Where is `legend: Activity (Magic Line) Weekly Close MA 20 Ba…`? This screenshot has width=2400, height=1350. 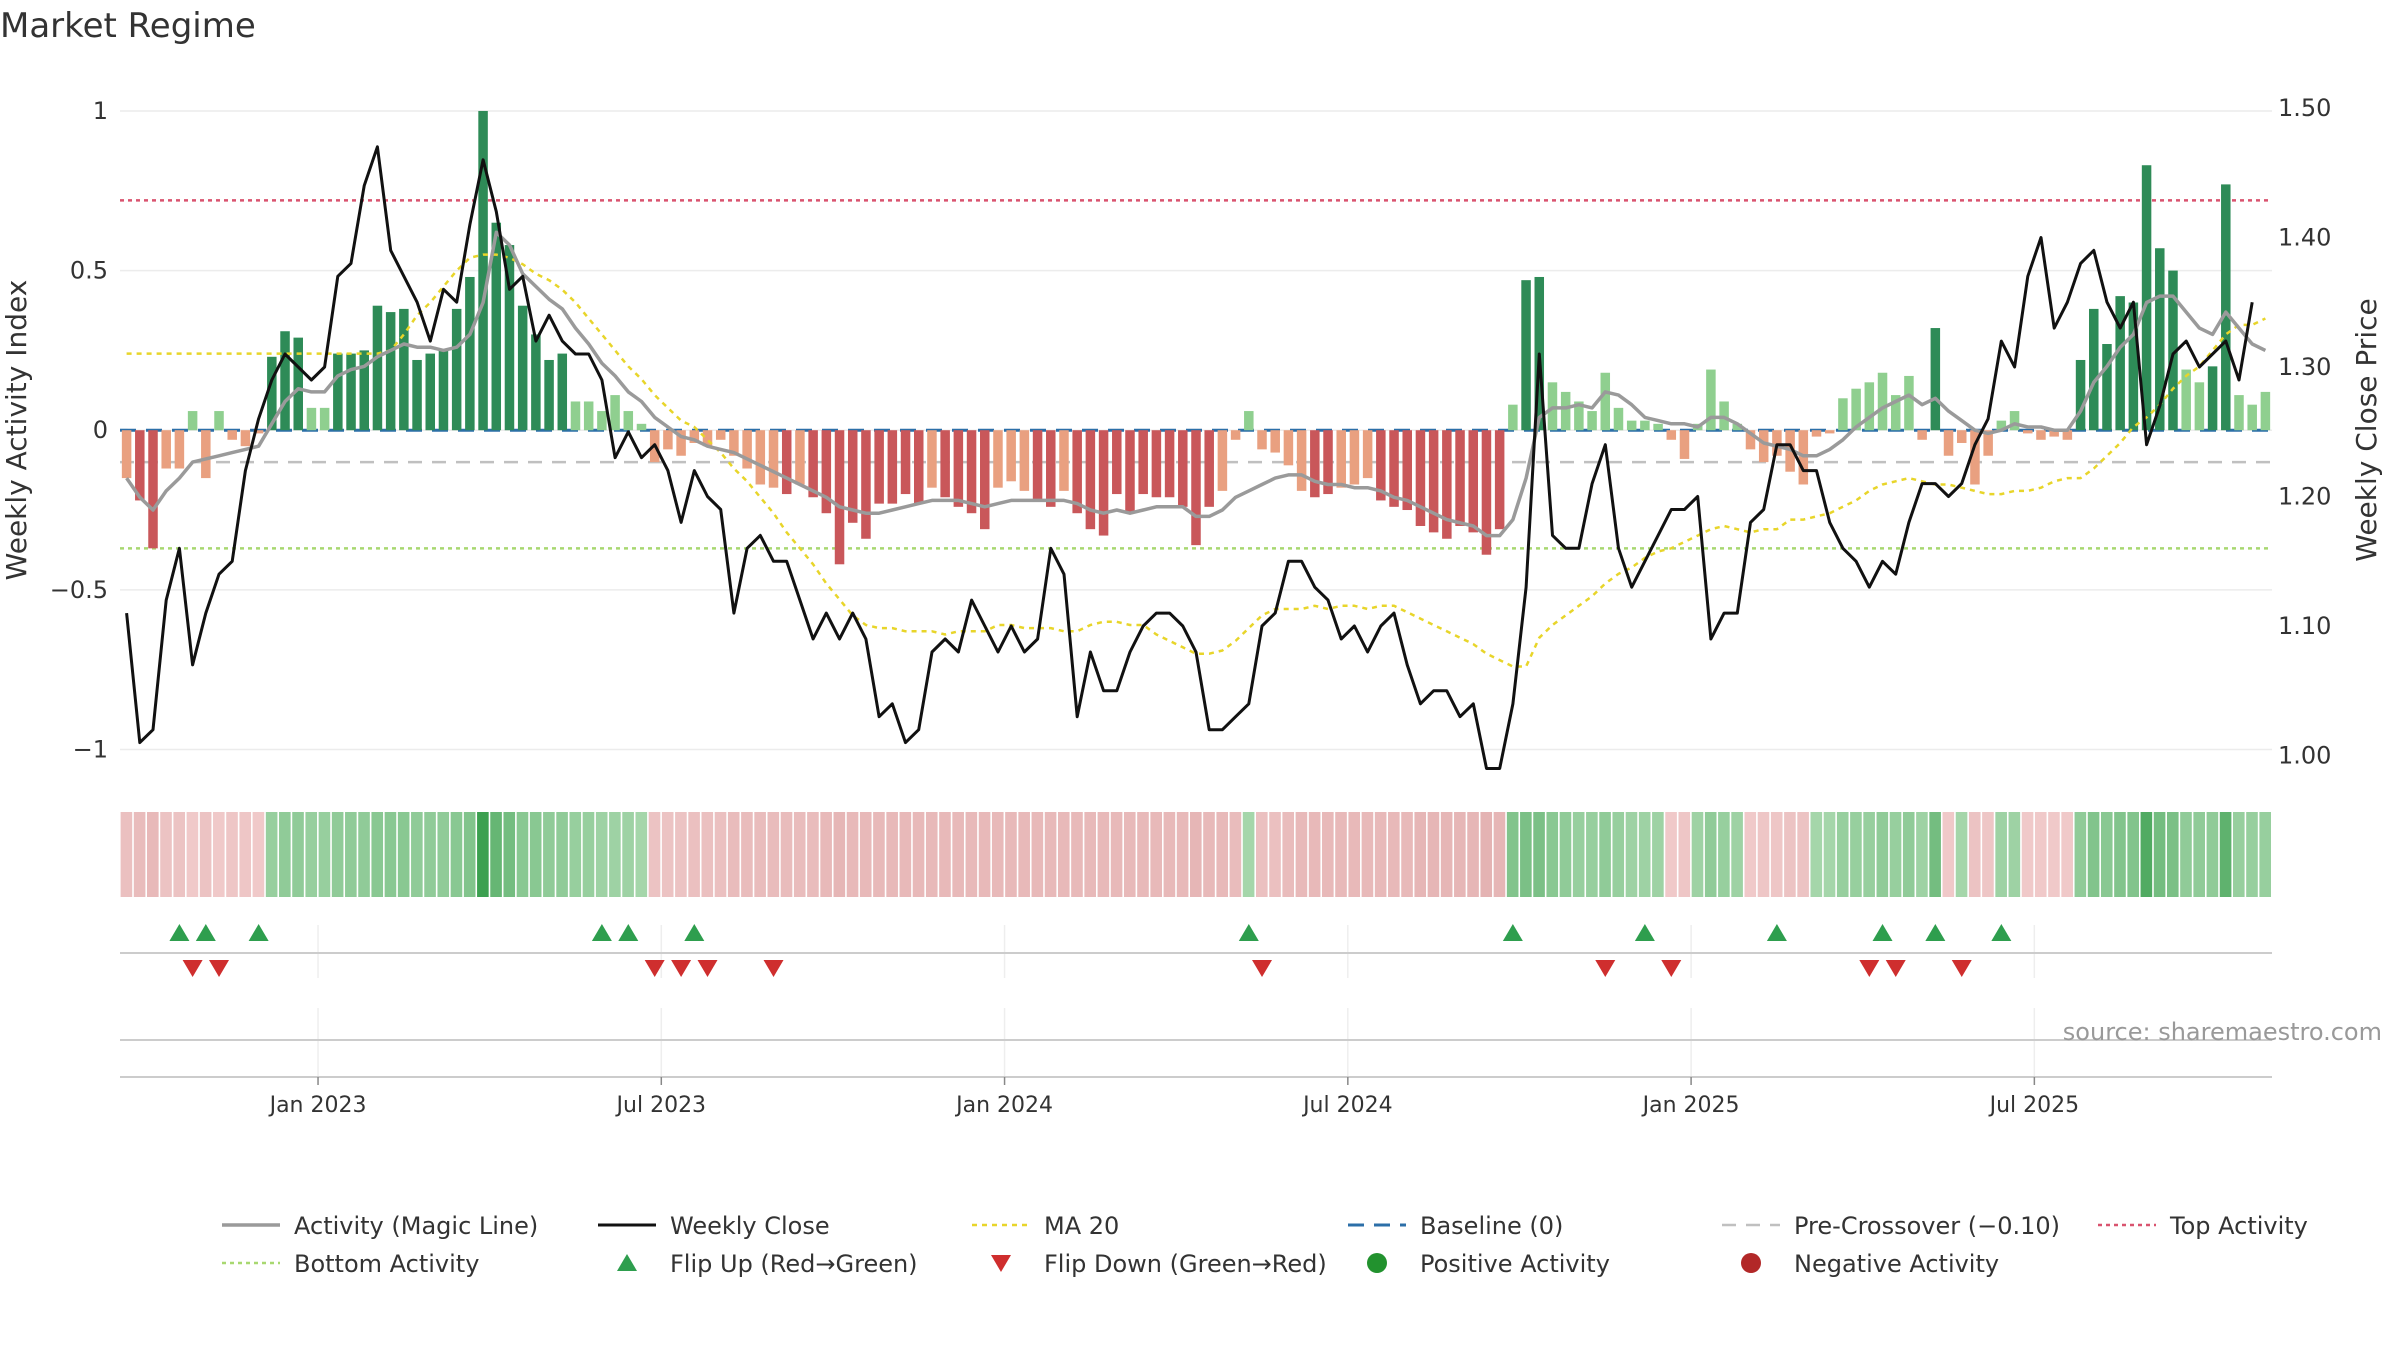
legend: Activity (Magic Line) Weekly Close MA 20 Ba… is located at coordinates (1265, 1245).